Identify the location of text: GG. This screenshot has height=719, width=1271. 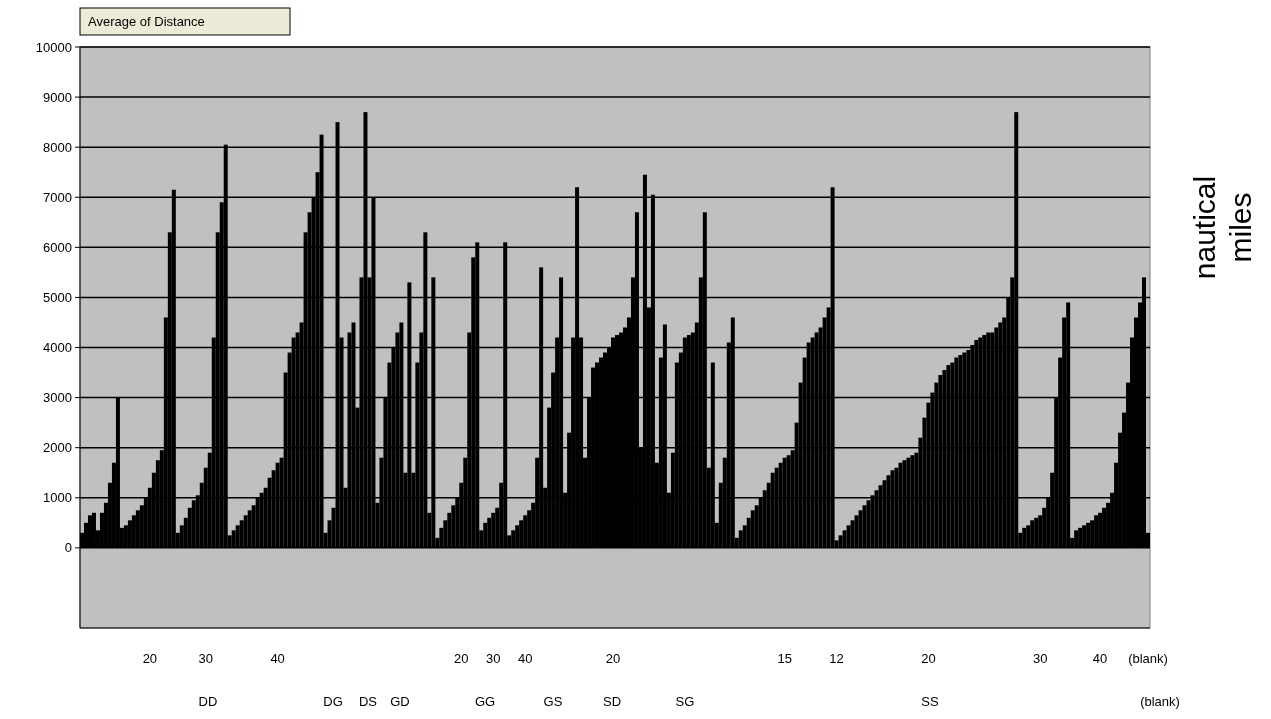
(485, 701).